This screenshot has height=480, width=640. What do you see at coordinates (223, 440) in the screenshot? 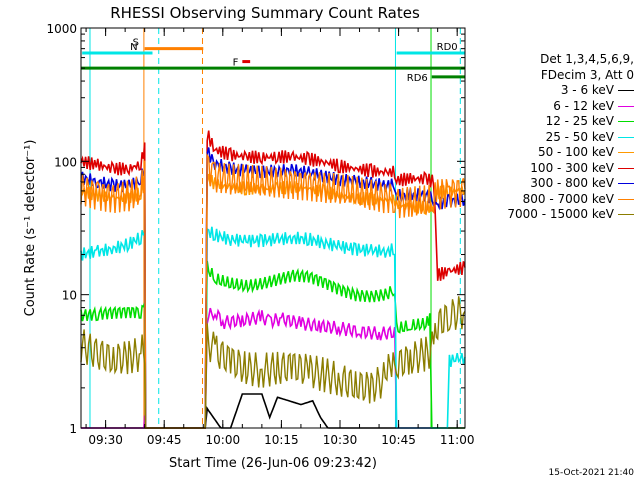
I see `x-tick-label-2: 10:00` at bounding box center [223, 440].